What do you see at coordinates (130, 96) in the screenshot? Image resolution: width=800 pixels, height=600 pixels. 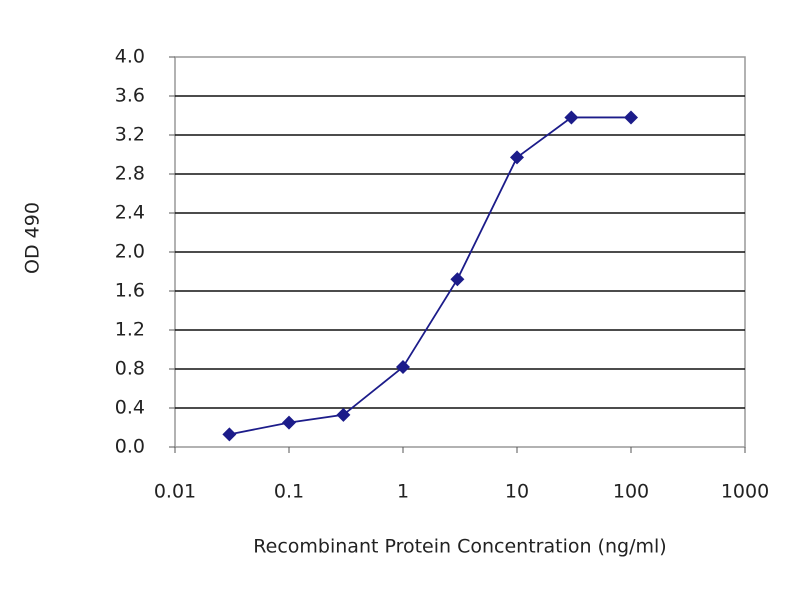 I see `y-tick-label: 3.6` at bounding box center [130, 96].